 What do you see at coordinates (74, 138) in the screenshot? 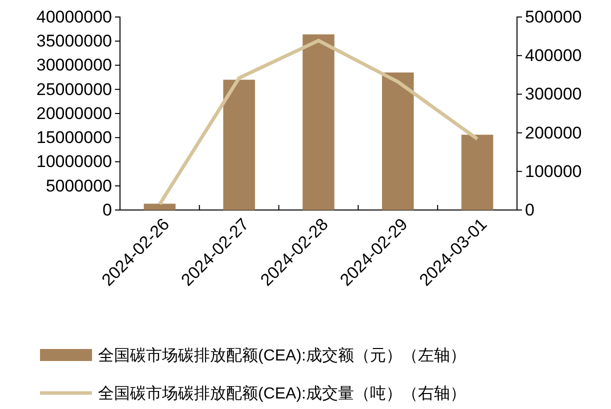
I see `y-tick-label: 15000000` at bounding box center [74, 138].